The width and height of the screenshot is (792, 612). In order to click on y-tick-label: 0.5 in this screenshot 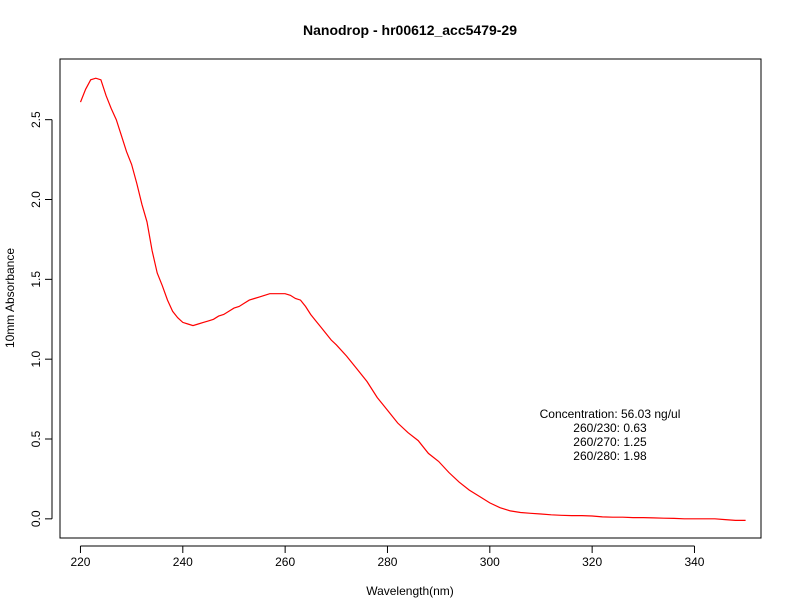, I will do `click(36, 438)`.